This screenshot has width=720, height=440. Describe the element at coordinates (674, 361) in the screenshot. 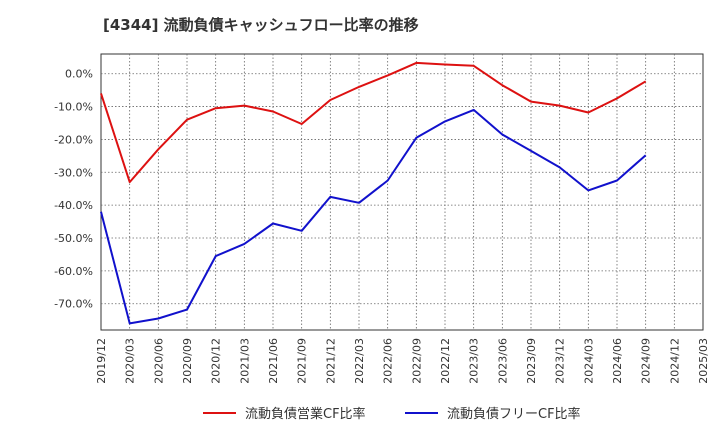

I see `x-tick-label: 2024/12` at that location.